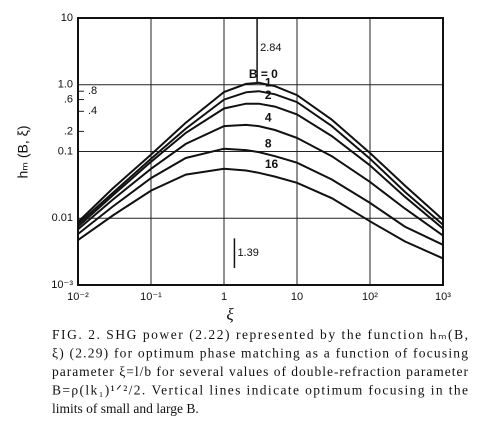  Describe the element at coordinates (151, 297) in the screenshot. I see `x-tick-label: 10⁻¹` at that location.